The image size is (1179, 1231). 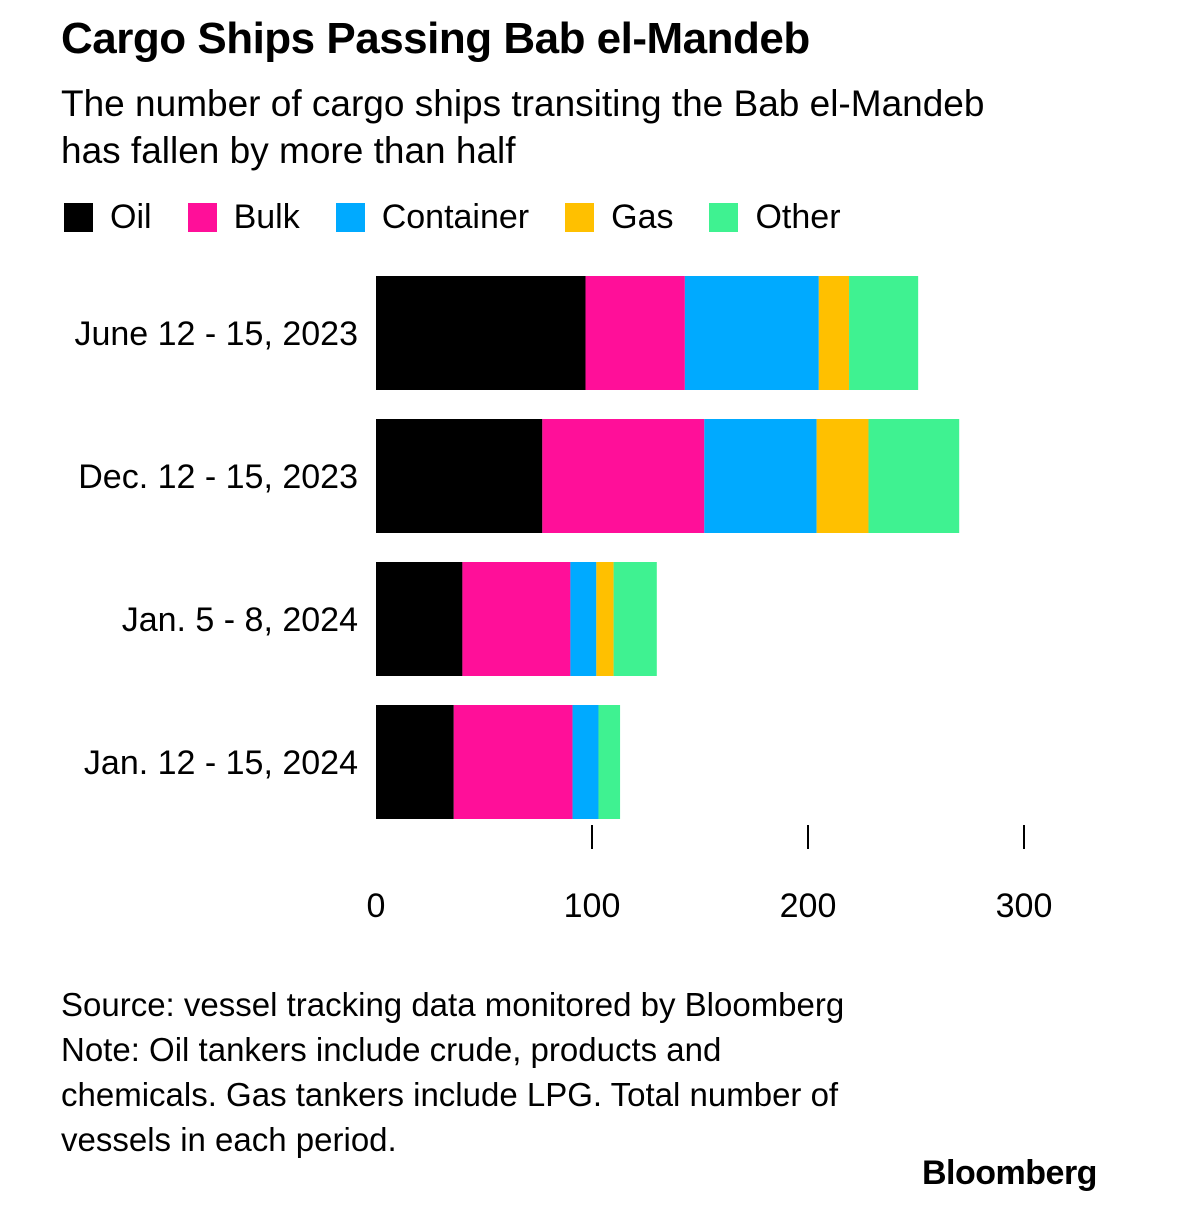 I want to click on legend-item-other: Other, so click(x=775, y=217).